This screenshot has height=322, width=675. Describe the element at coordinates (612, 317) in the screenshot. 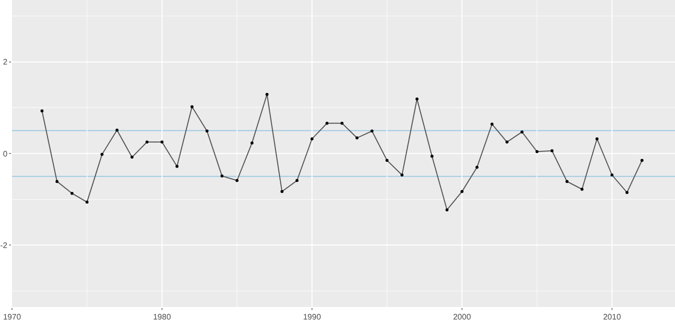

I see `x-tick-label: 2010` at that location.